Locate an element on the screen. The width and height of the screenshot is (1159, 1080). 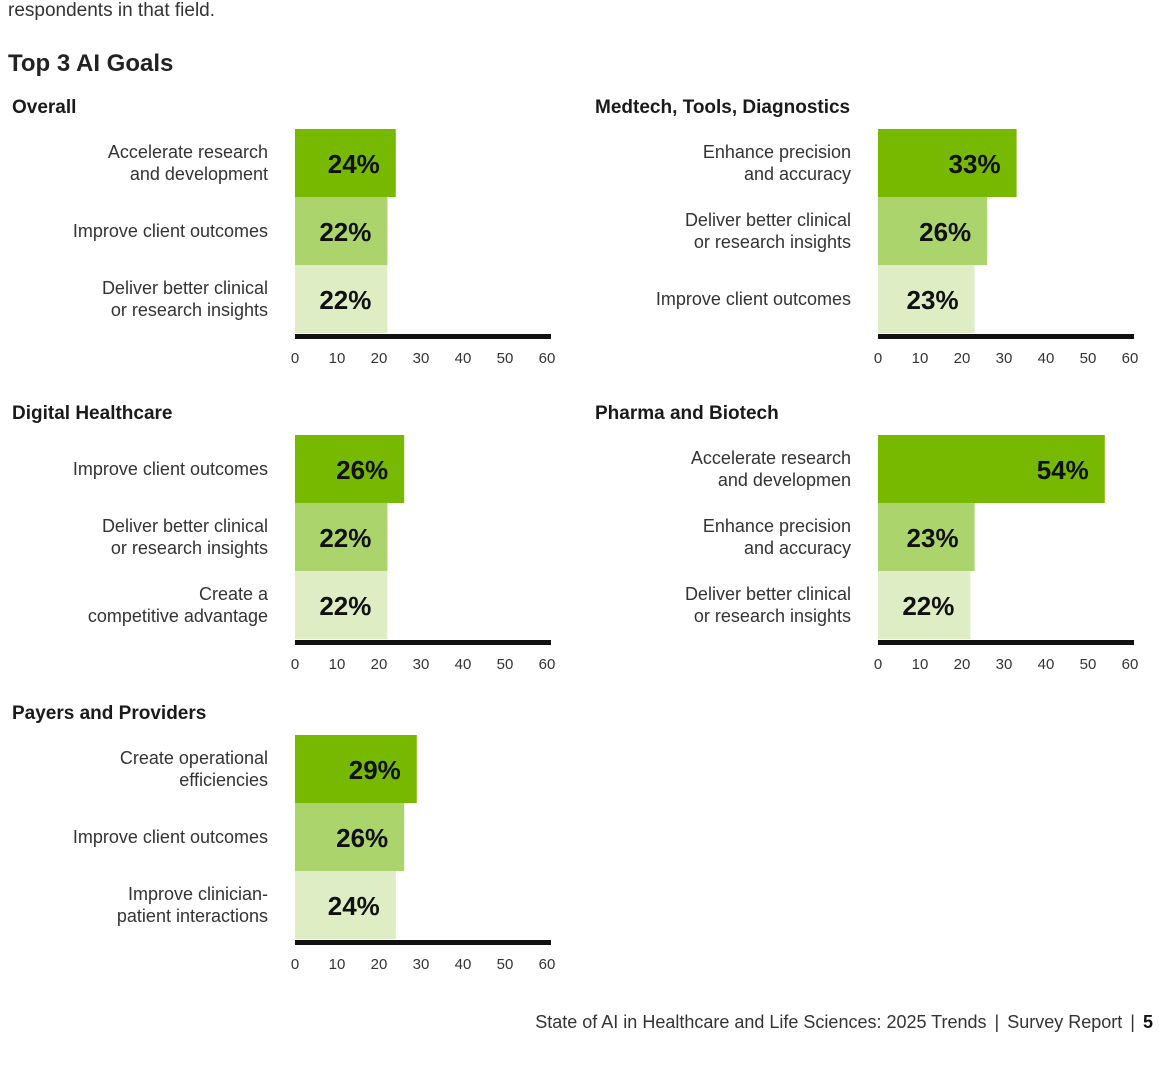
chart-title: Digital Healthcare is located at coordinates (92, 413).